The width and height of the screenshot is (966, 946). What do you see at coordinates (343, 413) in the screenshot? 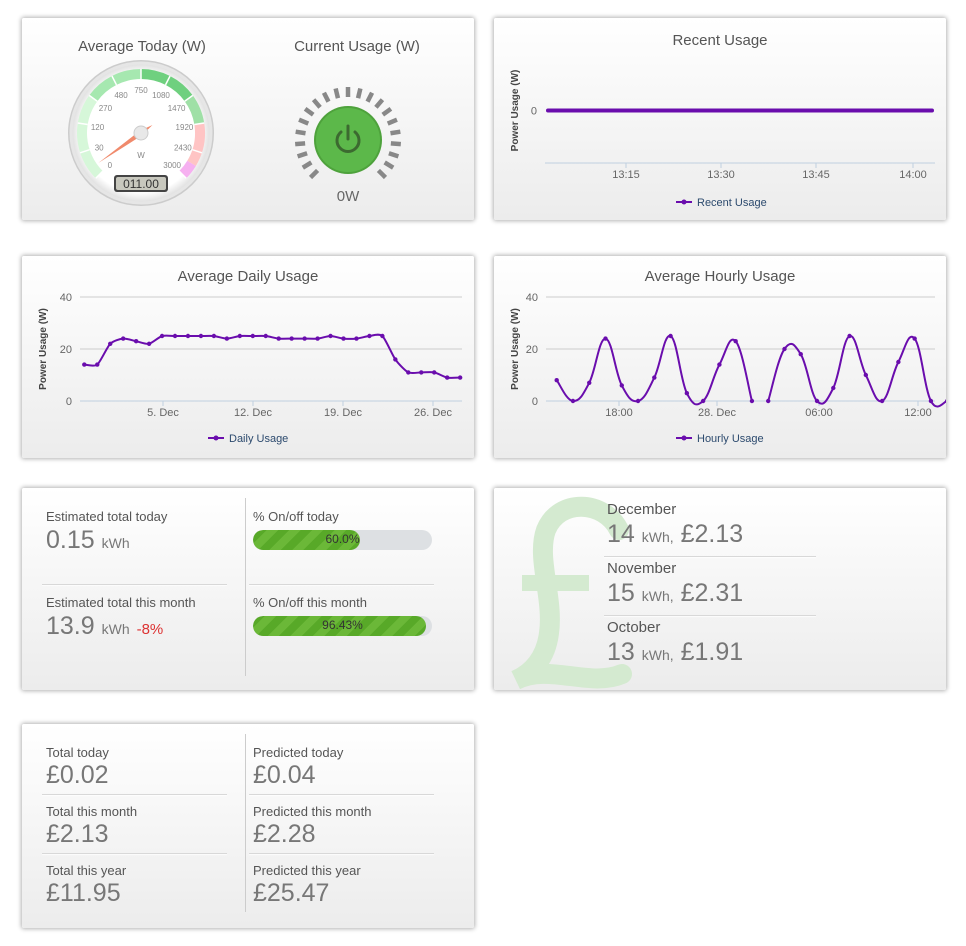
I see `x-tick-label: 19. Dec` at bounding box center [343, 413].